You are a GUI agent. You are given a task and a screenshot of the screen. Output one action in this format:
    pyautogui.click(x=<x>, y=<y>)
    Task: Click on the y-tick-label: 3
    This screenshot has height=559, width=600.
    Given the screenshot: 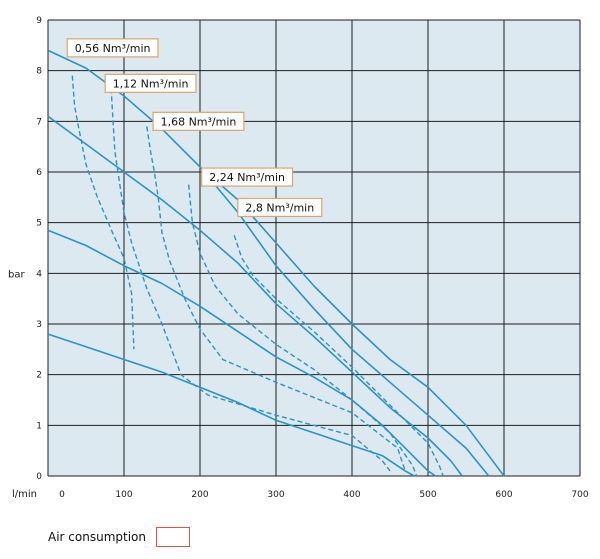 What is the action you would take?
    pyautogui.click(x=39, y=325)
    